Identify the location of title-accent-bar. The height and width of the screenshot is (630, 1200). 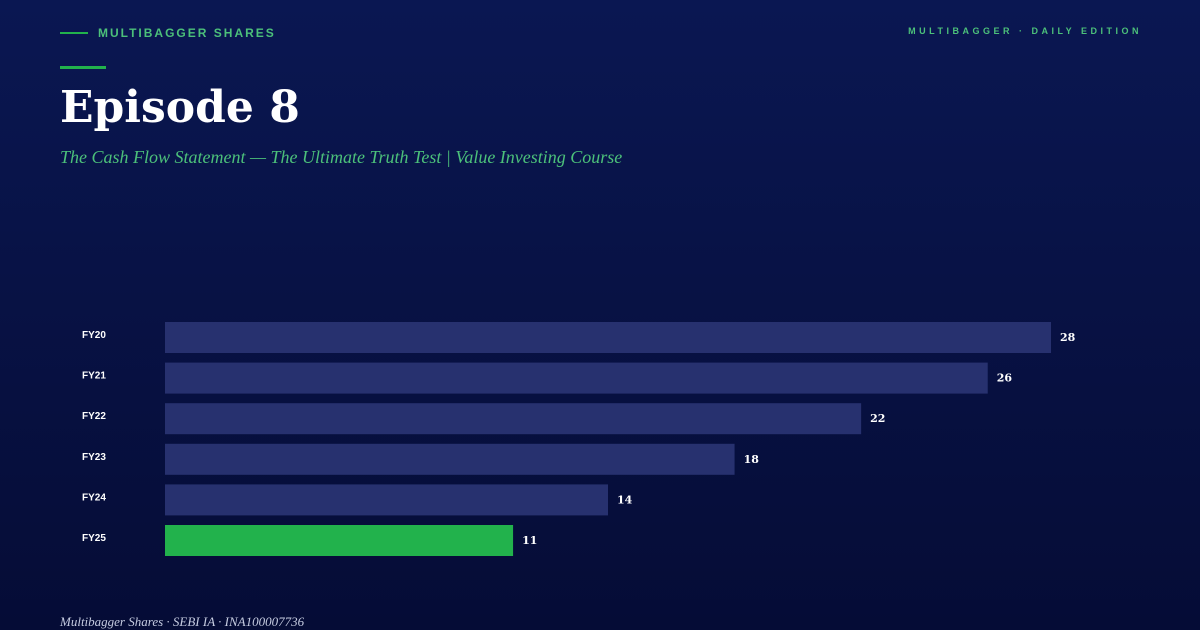
(83, 67).